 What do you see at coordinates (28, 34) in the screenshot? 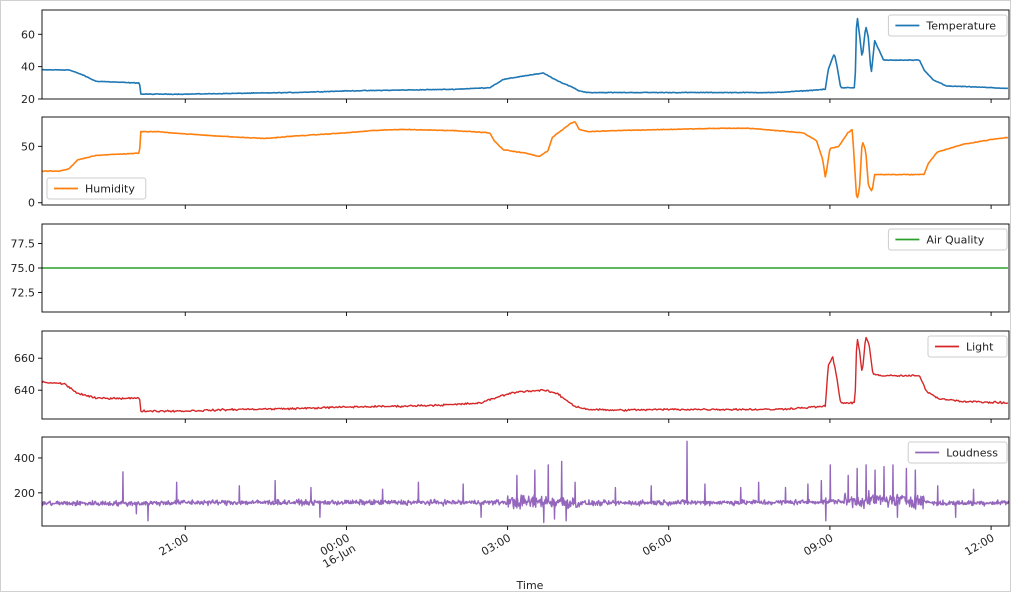
I see `y-tick-label: 60` at bounding box center [28, 34].